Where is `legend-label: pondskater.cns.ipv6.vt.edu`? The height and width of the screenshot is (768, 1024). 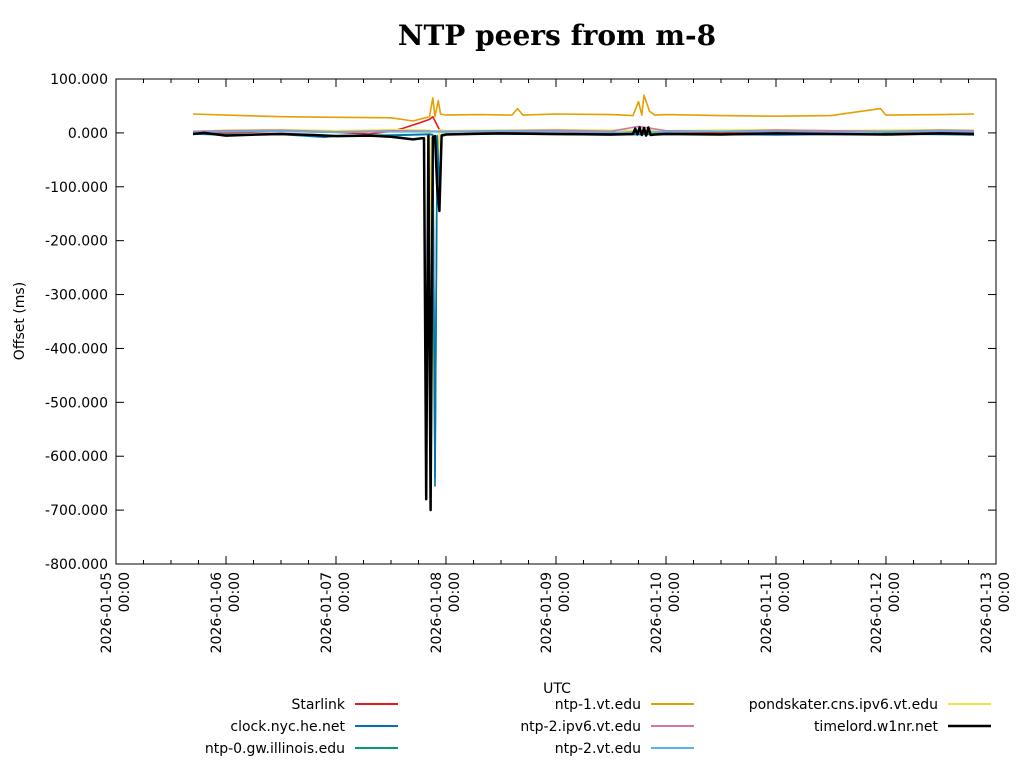 legend-label: pondskater.cns.ipv6.vt.edu is located at coordinates (843, 705).